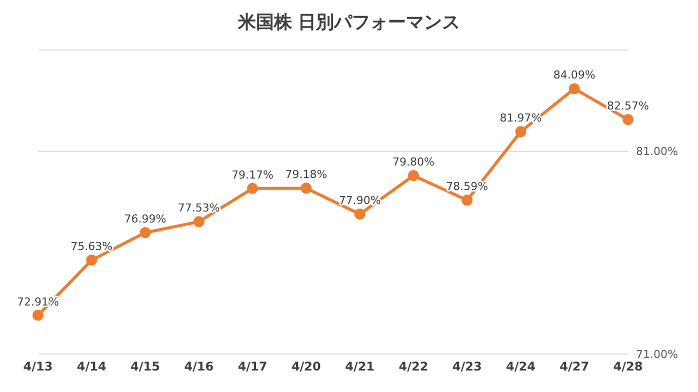  Describe the element at coordinates (199, 208) in the screenshot. I see `data-label: 77.53%` at that location.